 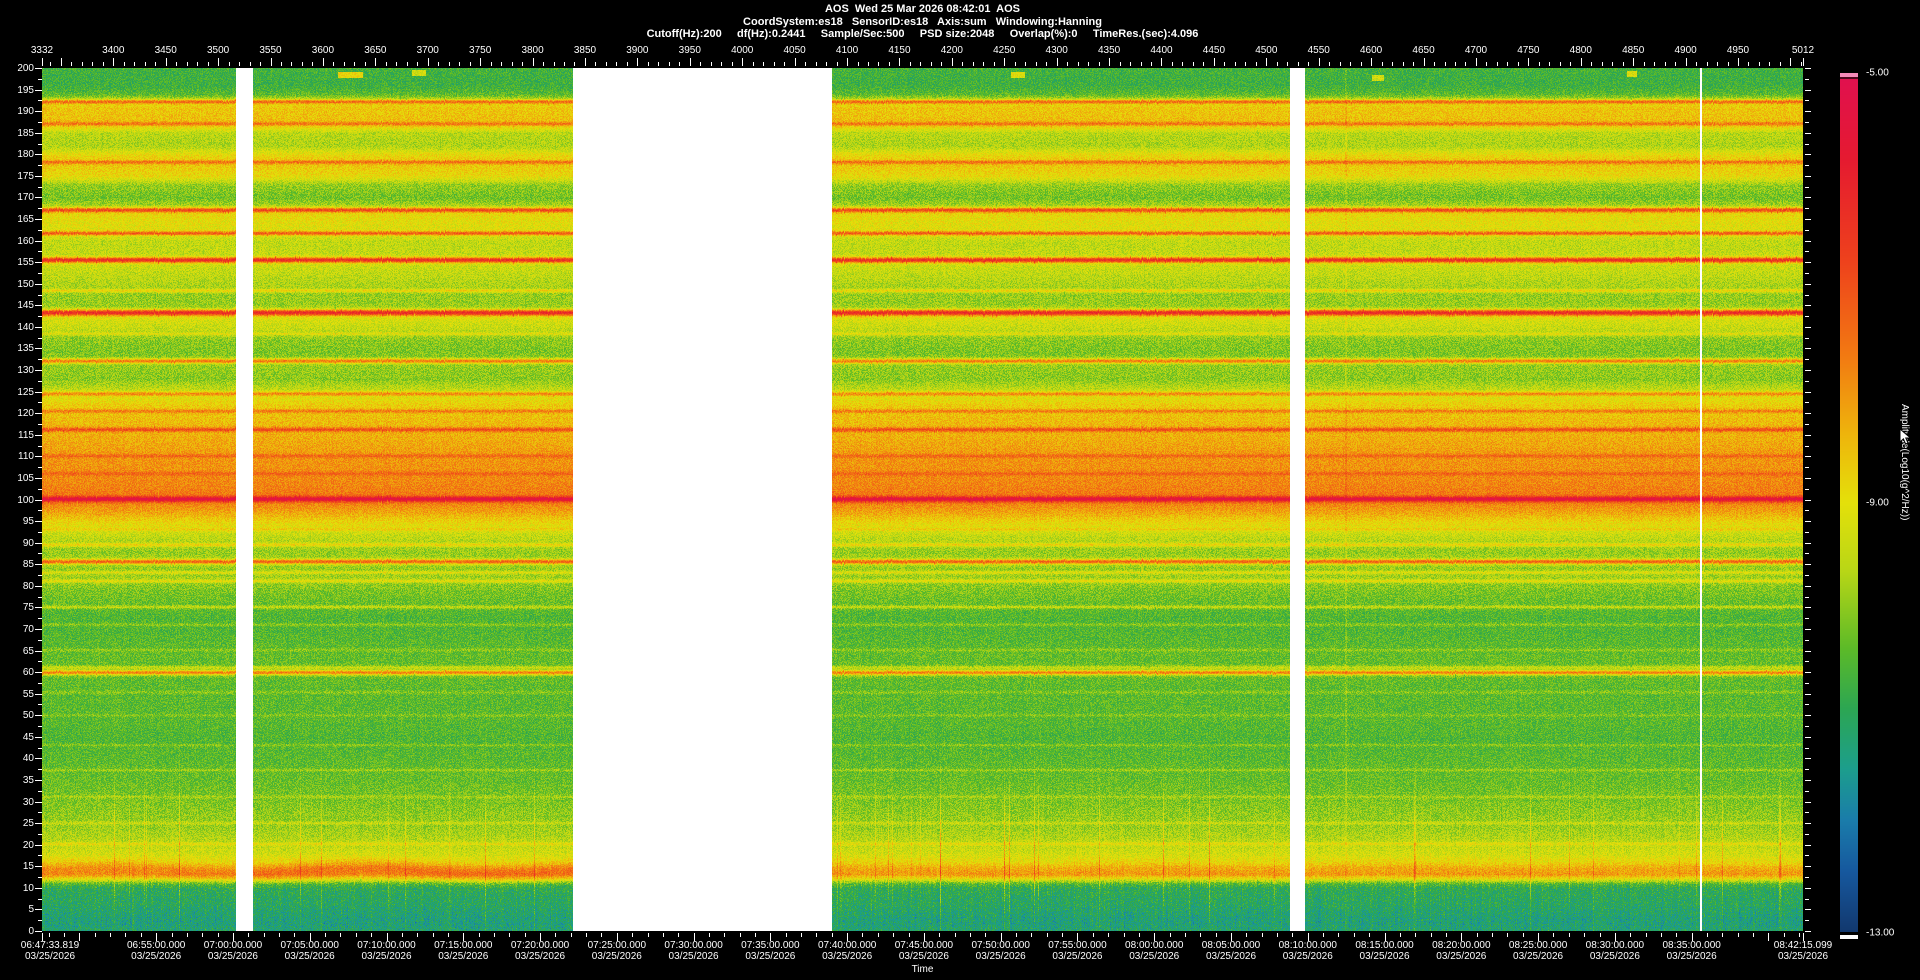 I want to click on time-axis-time-label: 07:15:00.000, so click(x=463, y=945).